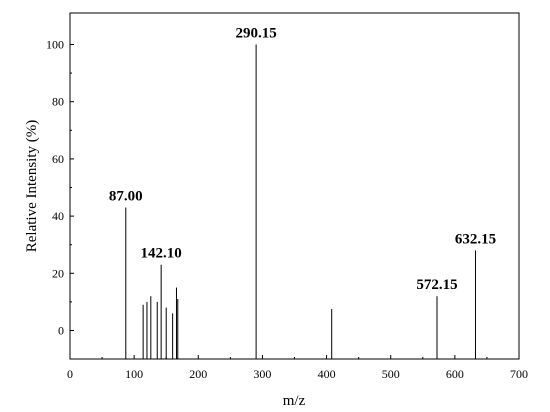  What do you see at coordinates (475, 239) in the screenshot?
I see `peak-label: 632.15` at bounding box center [475, 239].